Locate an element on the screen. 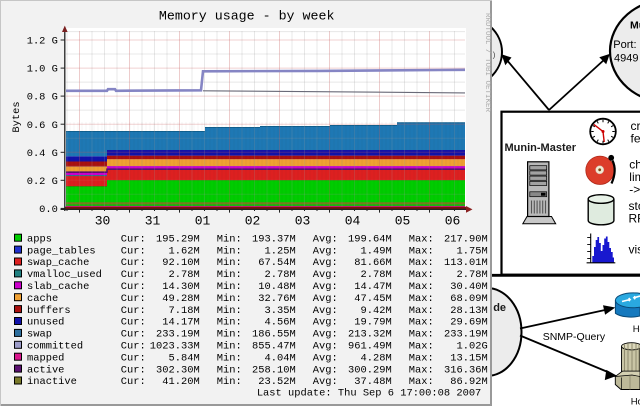 The width and height of the screenshot is (640, 408). svg-text: 195.29M is located at coordinates (178, 239).